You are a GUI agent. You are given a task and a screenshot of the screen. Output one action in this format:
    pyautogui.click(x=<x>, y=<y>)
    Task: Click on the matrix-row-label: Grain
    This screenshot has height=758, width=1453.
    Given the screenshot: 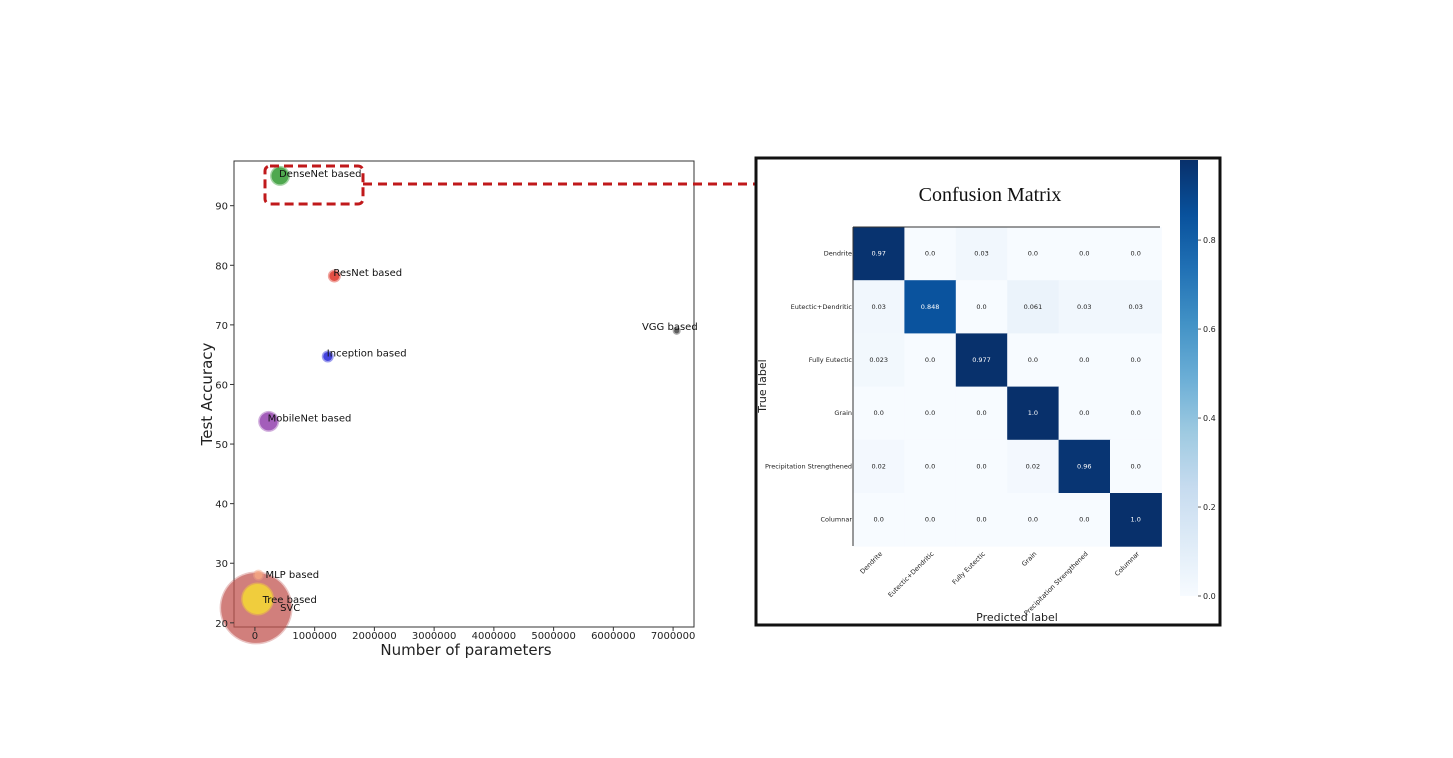 What is the action you would take?
    pyautogui.click(x=843, y=413)
    